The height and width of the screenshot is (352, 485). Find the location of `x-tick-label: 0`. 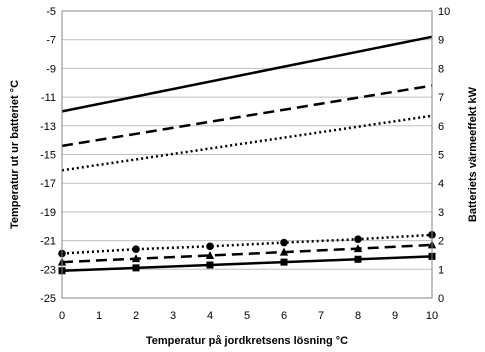

x-tick-label: 0 is located at coordinates (62, 316).